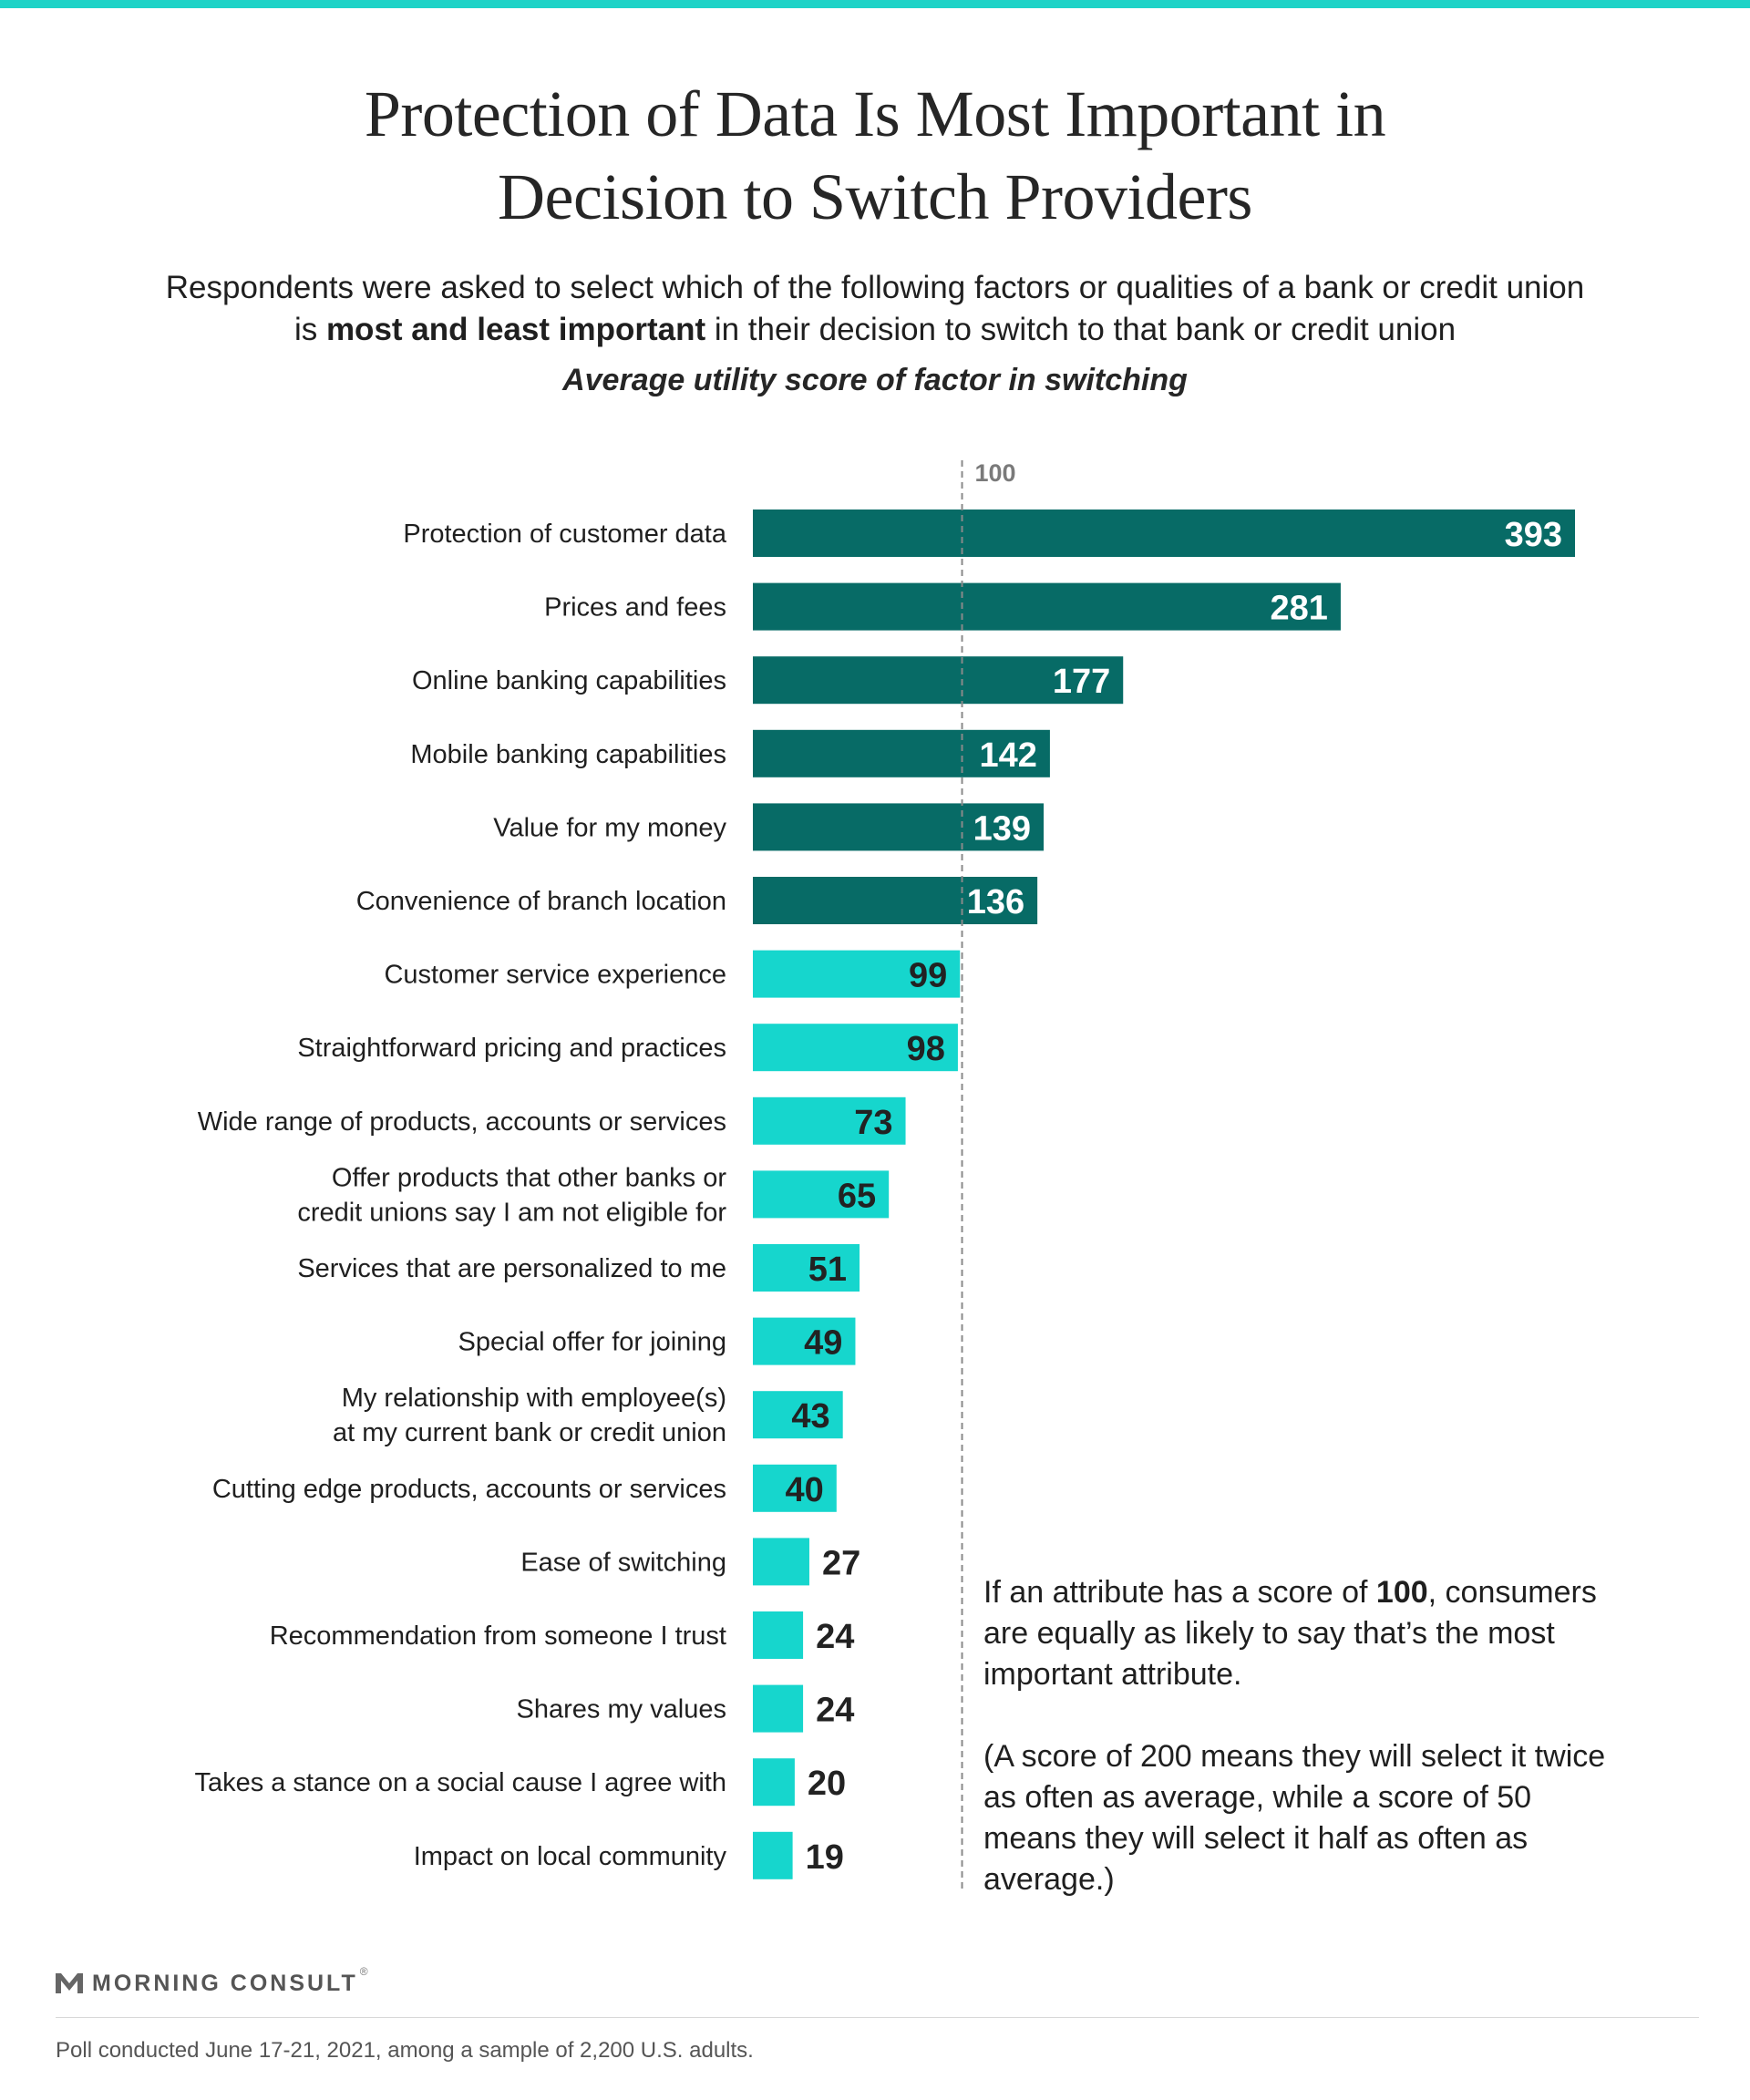 The height and width of the screenshot is (2100, 1750). What do you see at coordinates (1300, 609) in the screenshot?
I see `value-label: 281` at bounding box center [1300, 609].